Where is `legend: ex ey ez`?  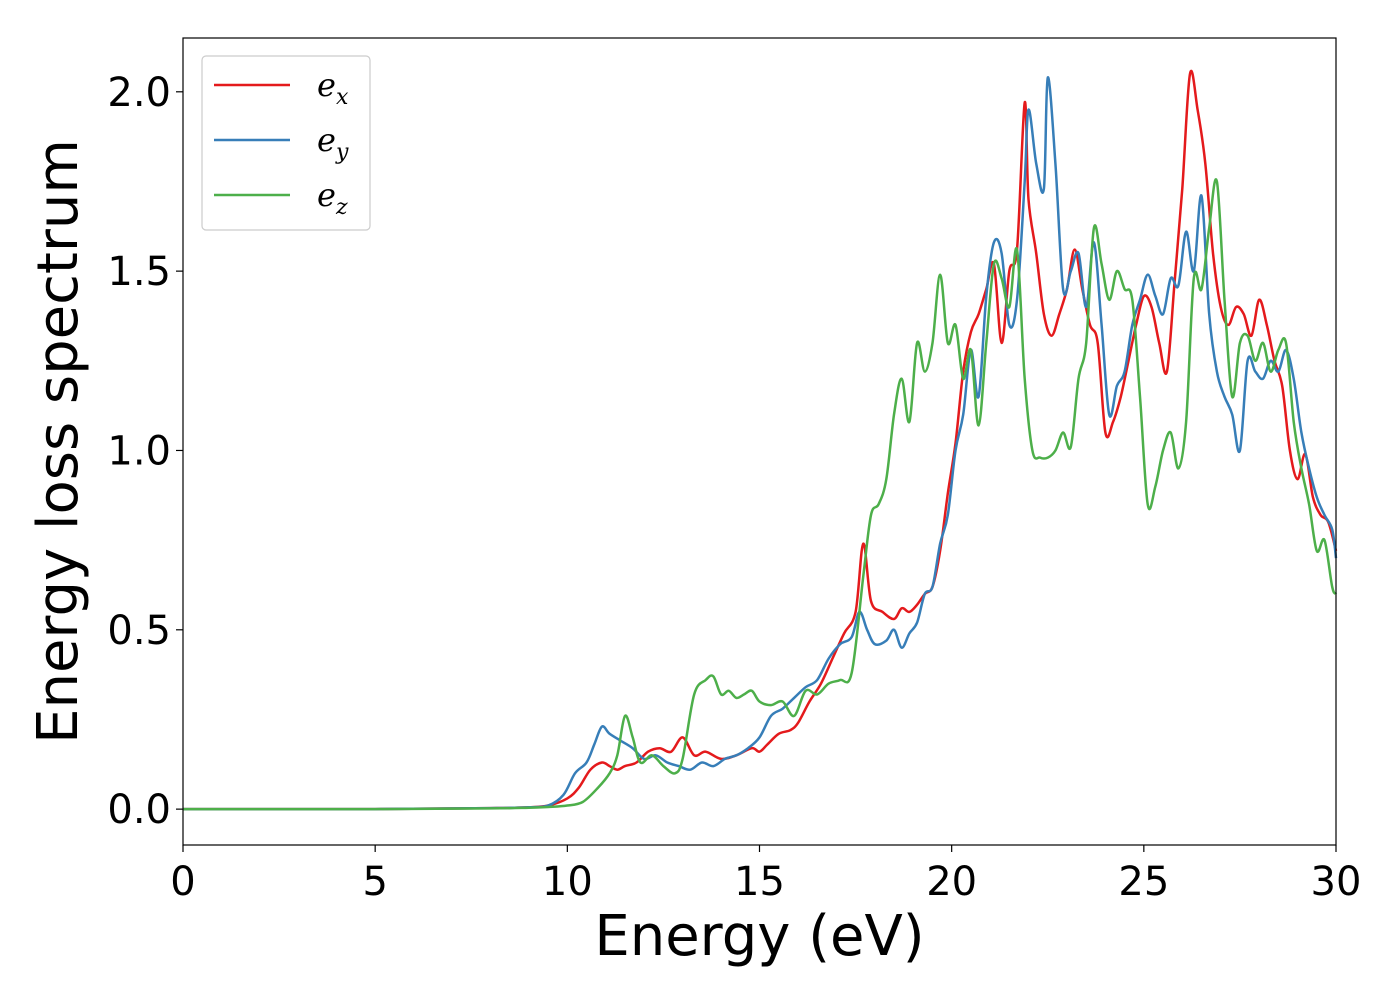
legend: ex ey ez is located at coordinates (286, 143).